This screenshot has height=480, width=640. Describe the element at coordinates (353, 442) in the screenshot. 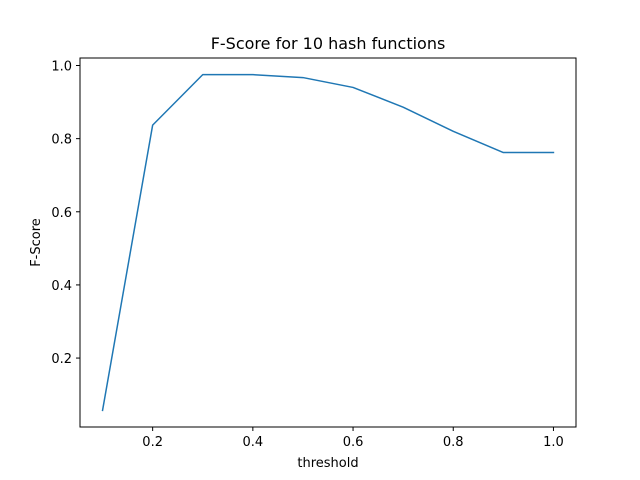

I see `x-tick-label: 0.6` at that location.